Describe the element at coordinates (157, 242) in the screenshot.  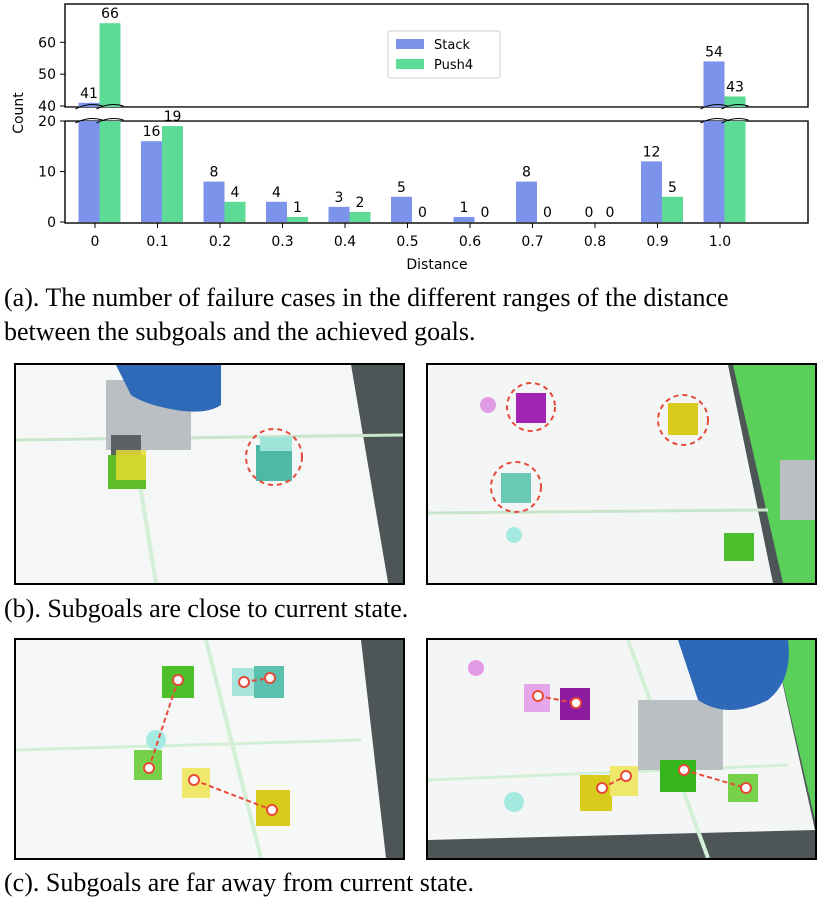
I see `x-tick-label: 0.1` at that location.